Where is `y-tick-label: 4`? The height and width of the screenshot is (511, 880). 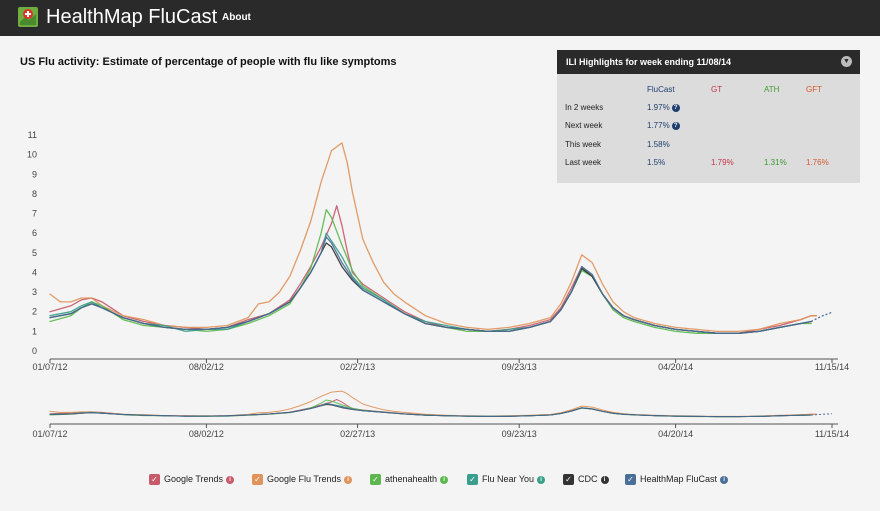 y-tick-label: 4 is located at coordinates (34, 272).